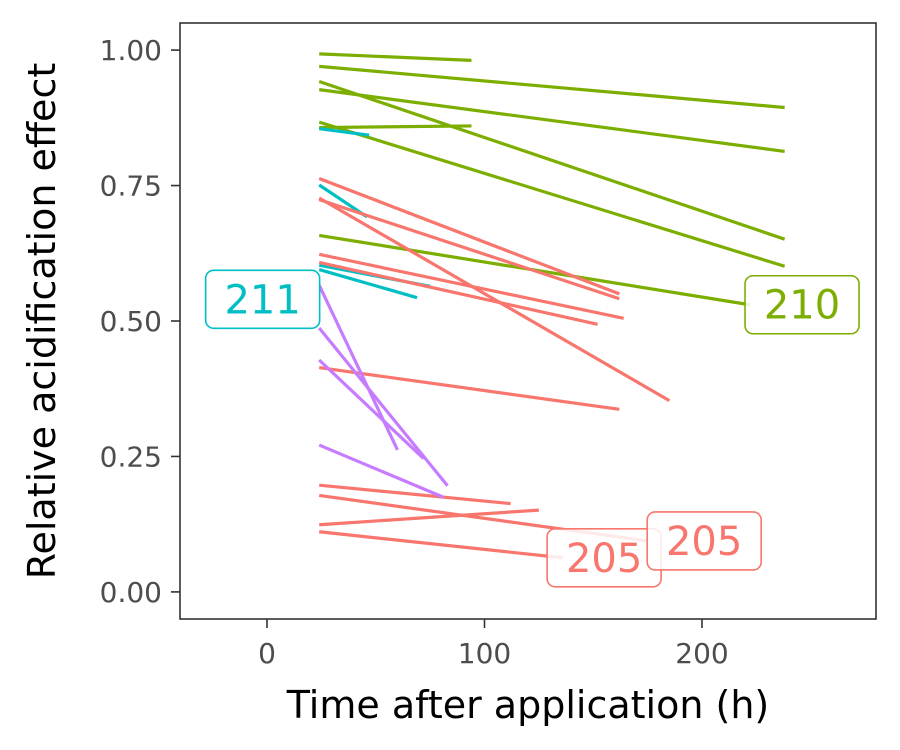  What do you see at coordinates (527, 705) in the screenshot?
I see `x-axis-title: Time after application (h)` at bounding box center [527, 705].